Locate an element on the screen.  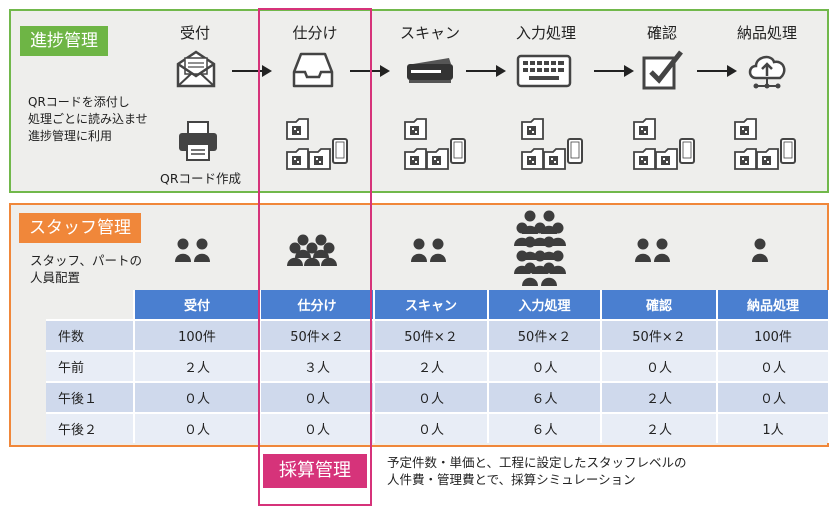
staff-title: スタッフ管理 is located at coordinates (80, 228).